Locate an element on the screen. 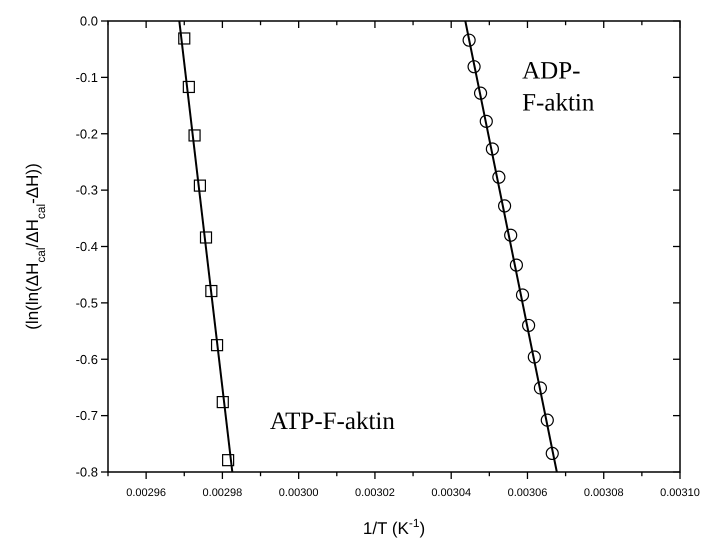 This screenshot has height=542, width=705. y-tick-label: 0.0 is located at coordinates (89, 21).